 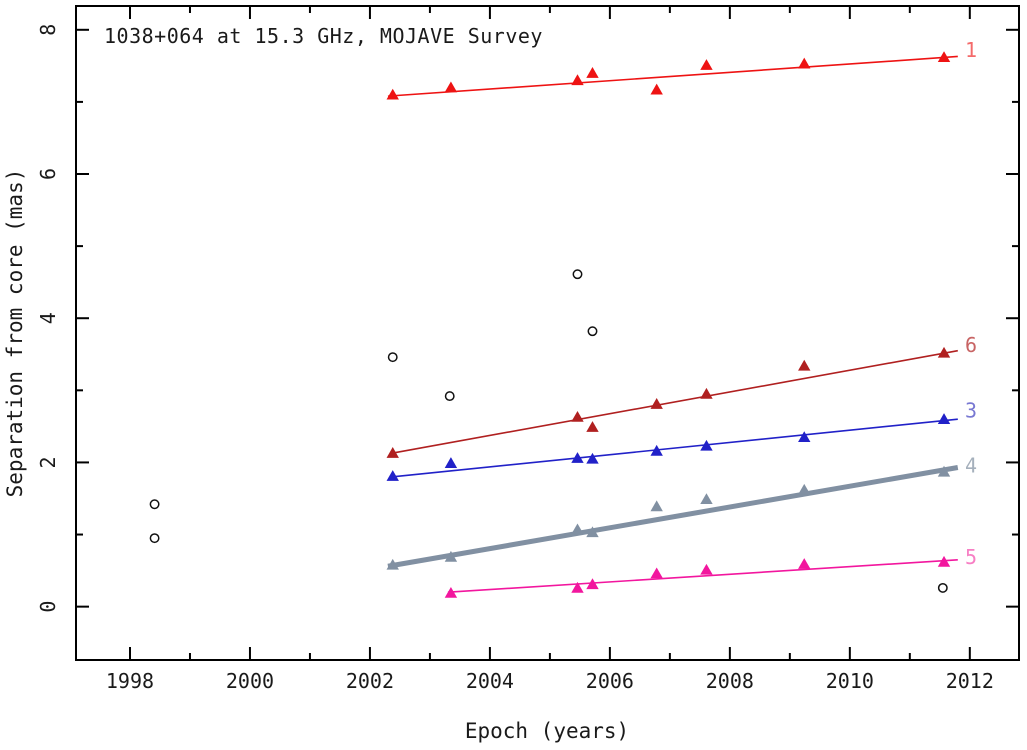 I want to click on x-tick-label: 2006, so click(x=610, y=681).